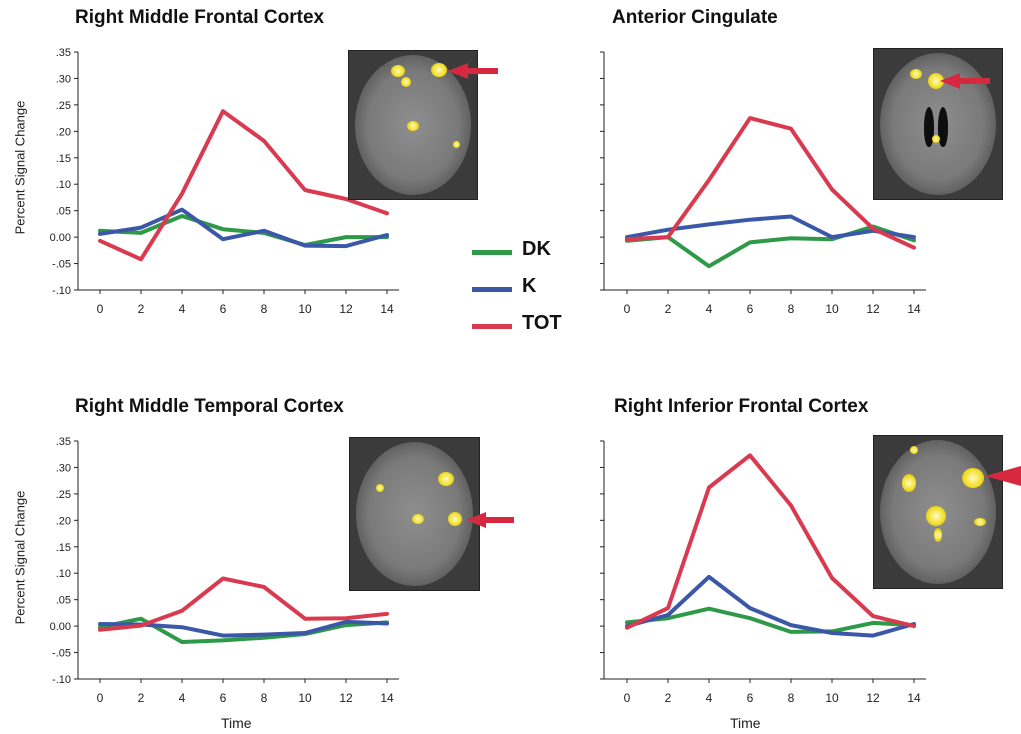 This screenshot has height=734, width=1021. What do you see at coordinates (542, 323) in the screenshot?
I see `legend-label-tot: TOT` at bounding box center [542, 323].